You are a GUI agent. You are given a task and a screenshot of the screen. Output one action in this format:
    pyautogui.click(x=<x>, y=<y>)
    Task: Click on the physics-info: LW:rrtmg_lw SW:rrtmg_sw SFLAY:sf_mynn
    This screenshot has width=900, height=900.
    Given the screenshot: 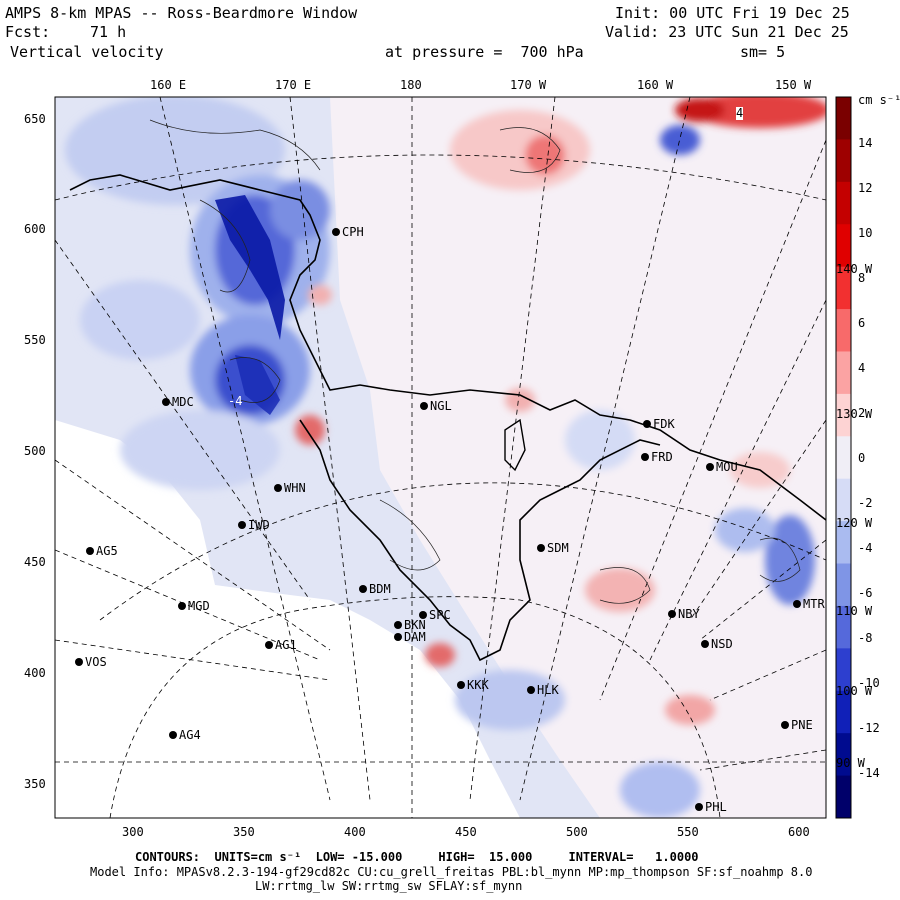 What is the action you would take?
    pyautogui.click(x=389, y=886)
    